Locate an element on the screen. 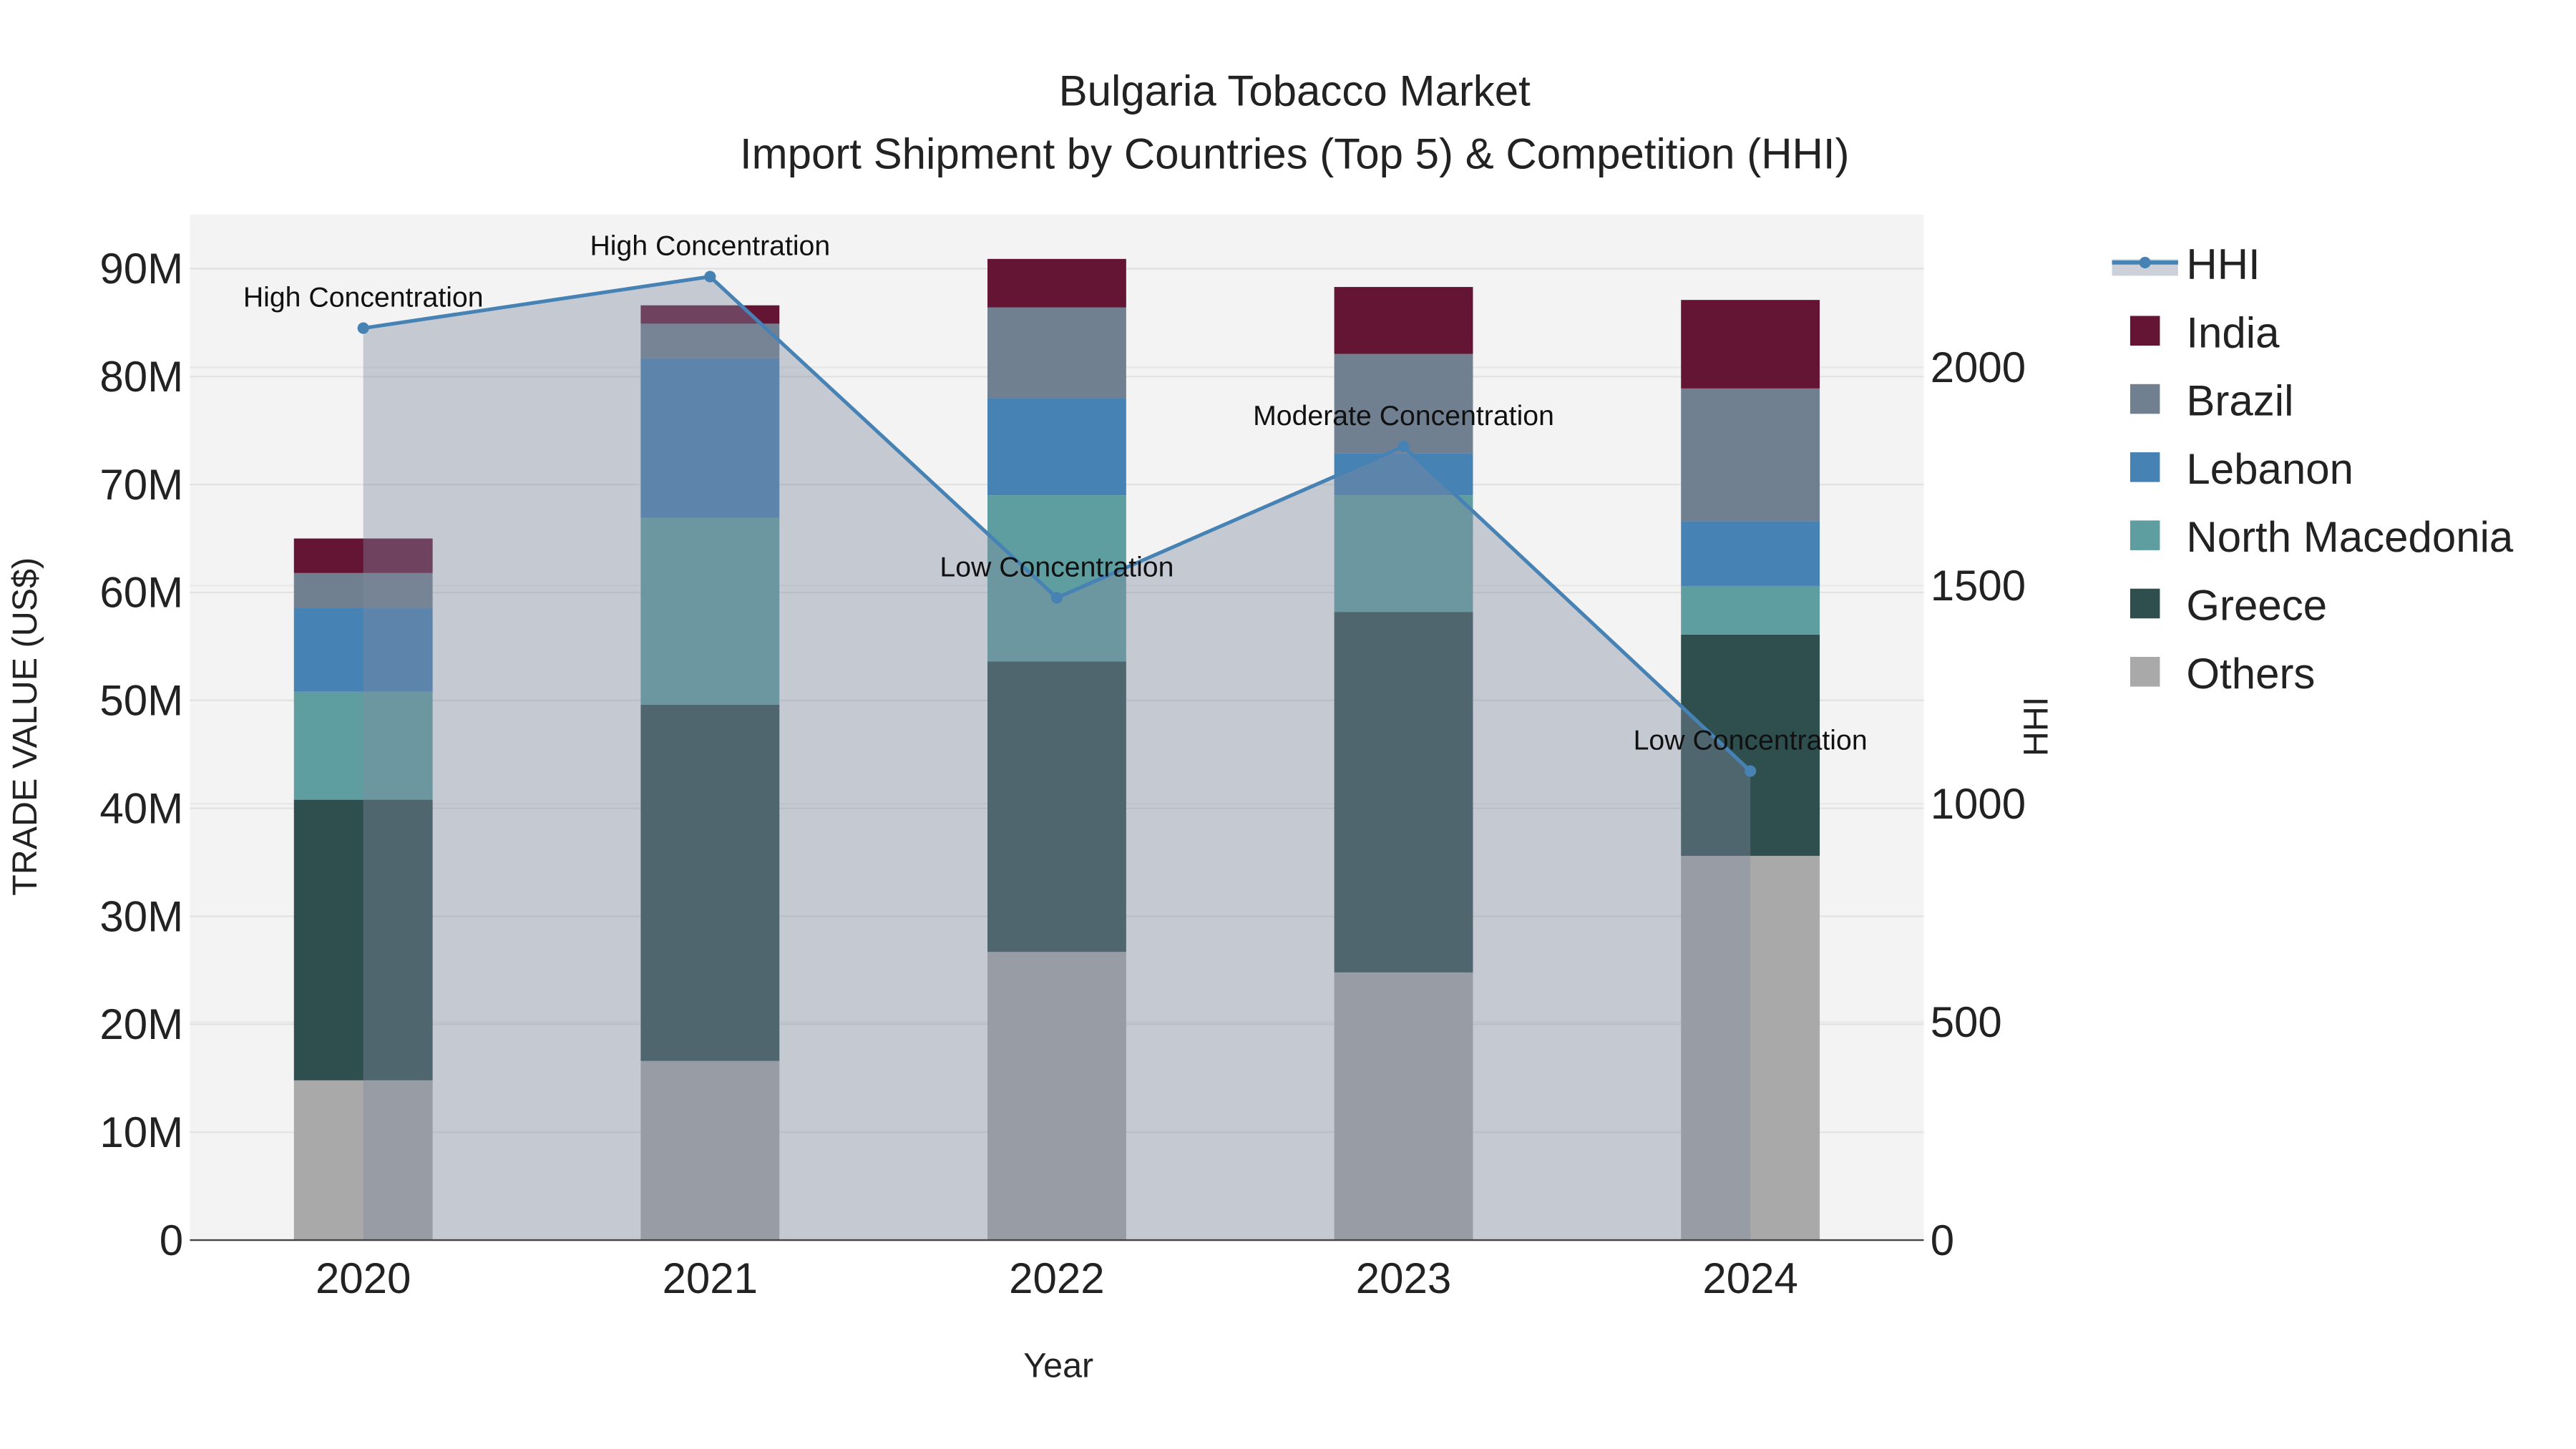 The width and height of the screenshot is (2576, 1449). legend-label: Others is located at coordinates (2250, 674).